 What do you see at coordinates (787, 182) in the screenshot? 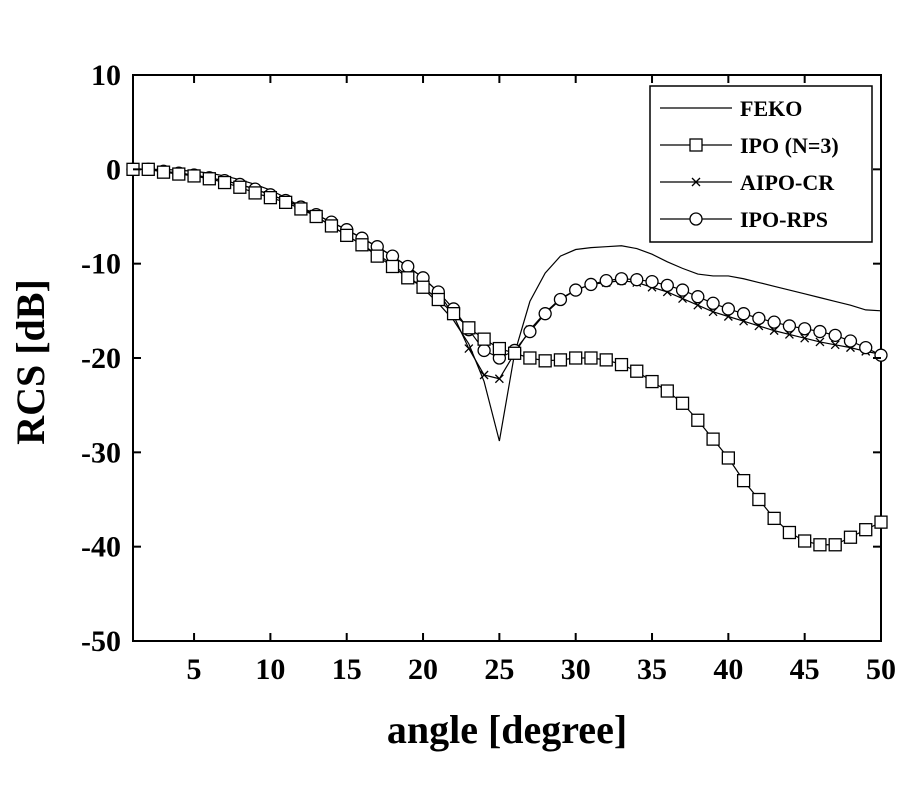
I see `legend-label: AIPO-CR` at bounding box center [787, 182].